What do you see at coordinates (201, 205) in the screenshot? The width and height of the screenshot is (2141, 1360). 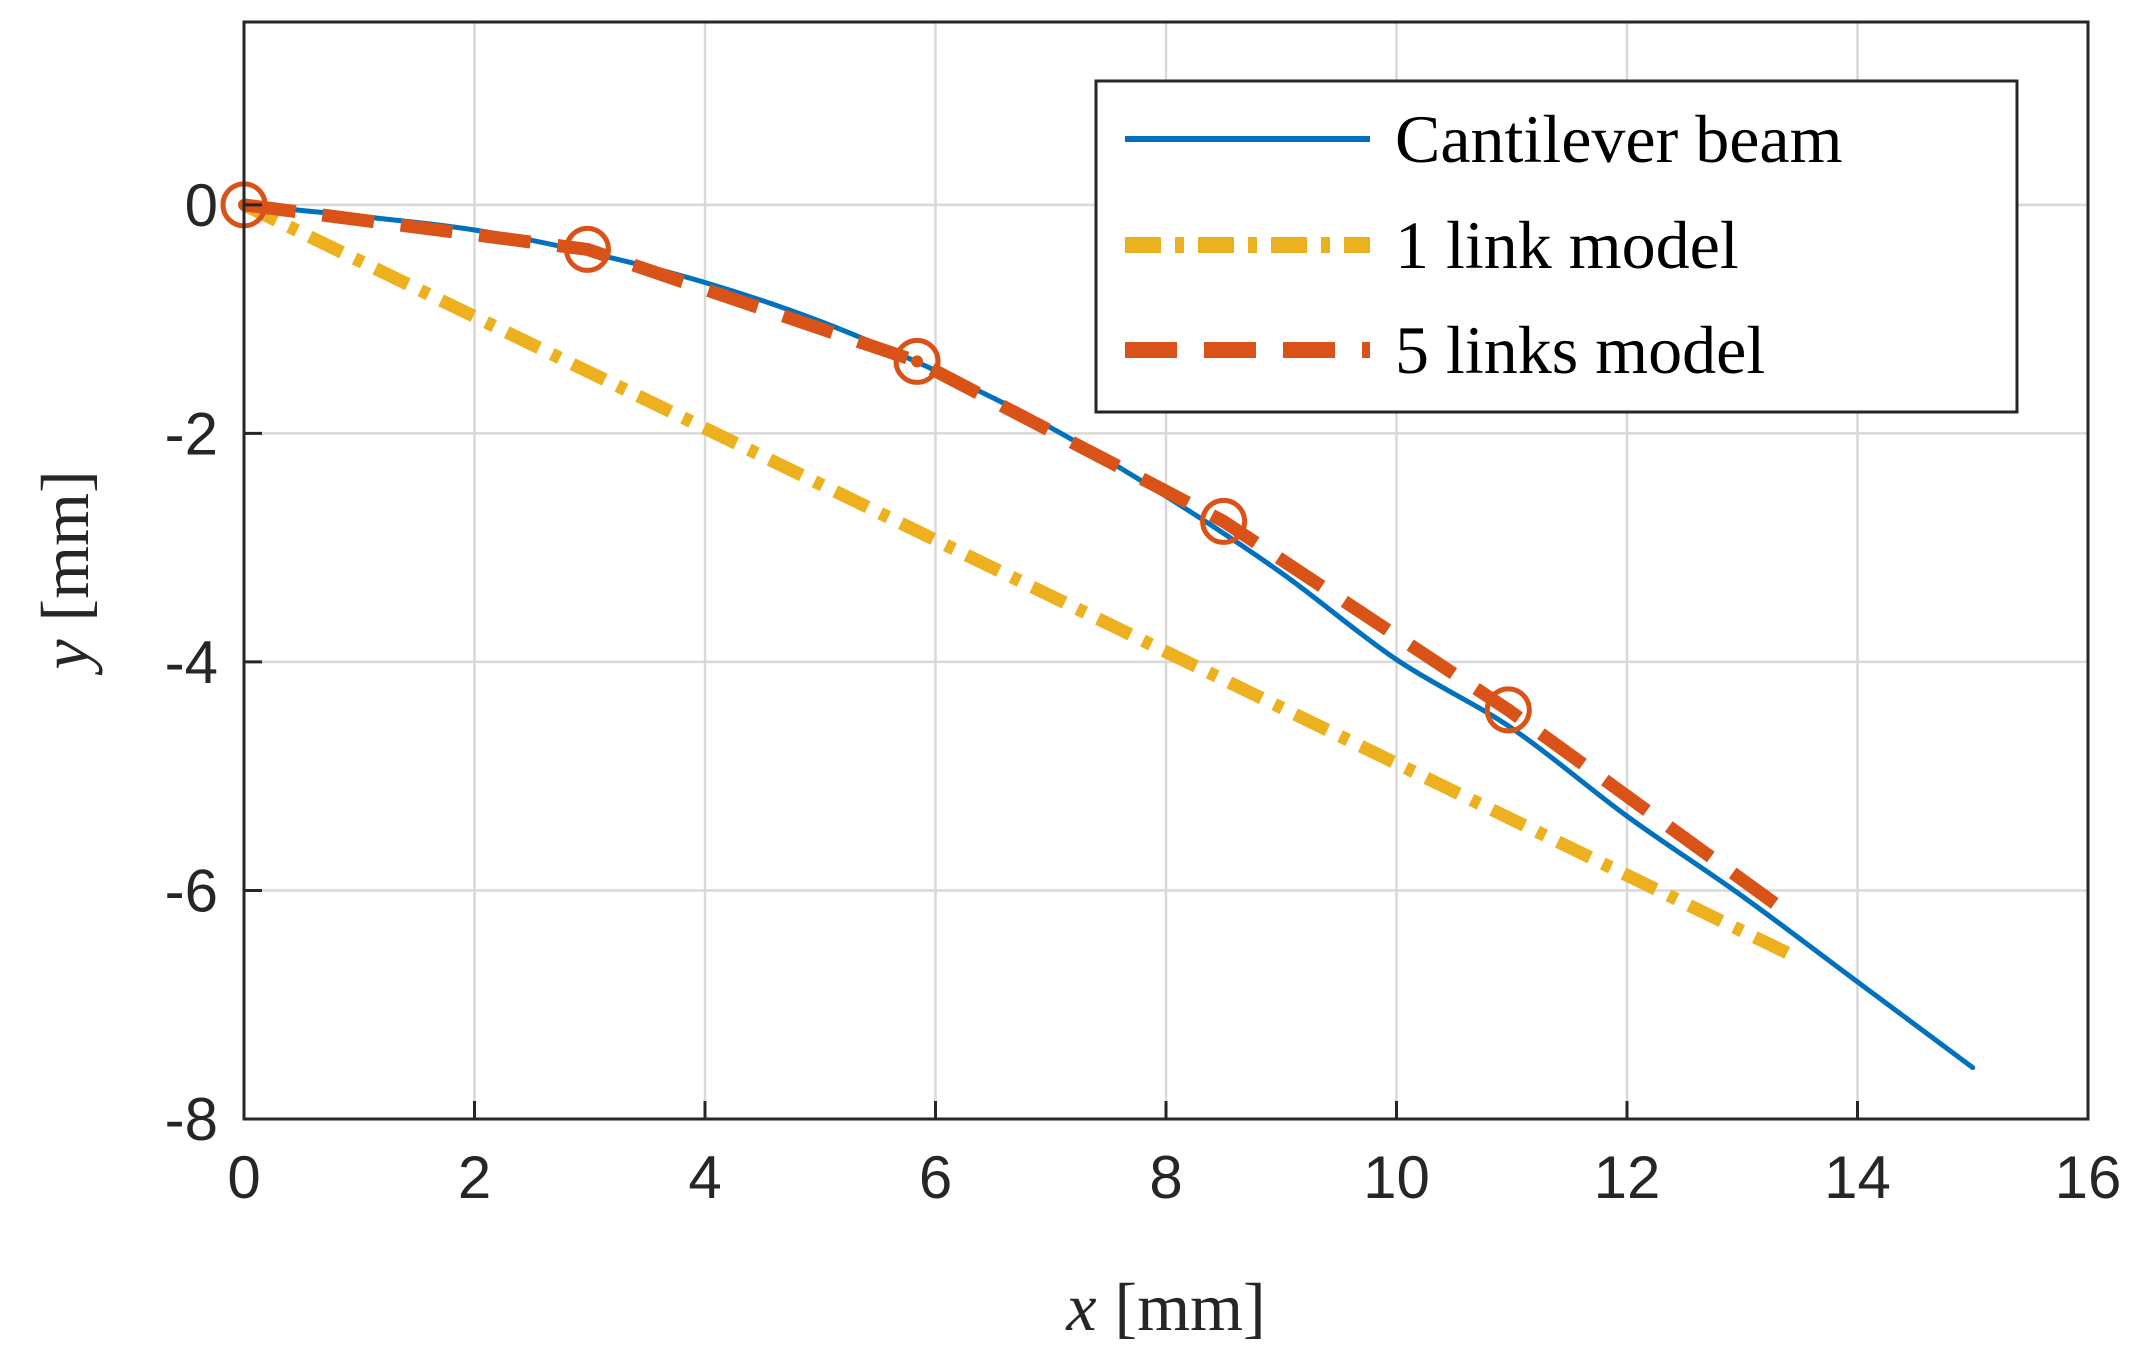 I see `y-tick-label-0: 0` at bounding box center [201, 205].